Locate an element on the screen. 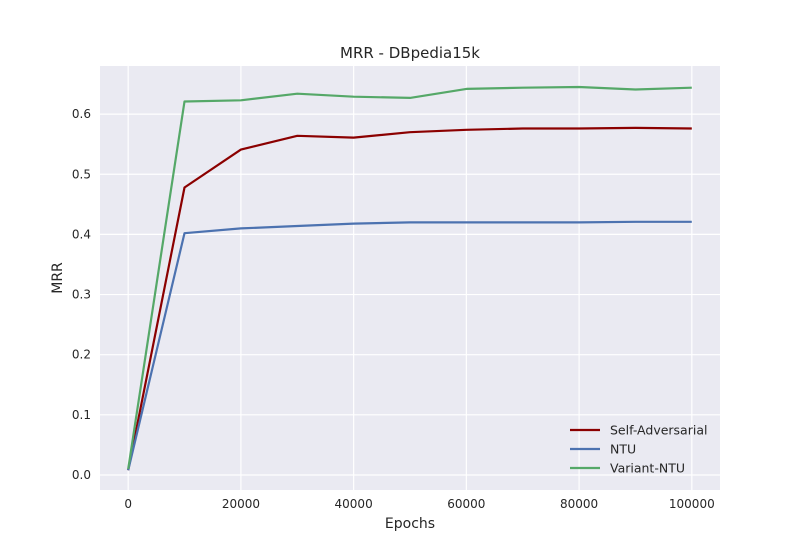  x-tick-label: 0 is located at coordinates (128, 504).